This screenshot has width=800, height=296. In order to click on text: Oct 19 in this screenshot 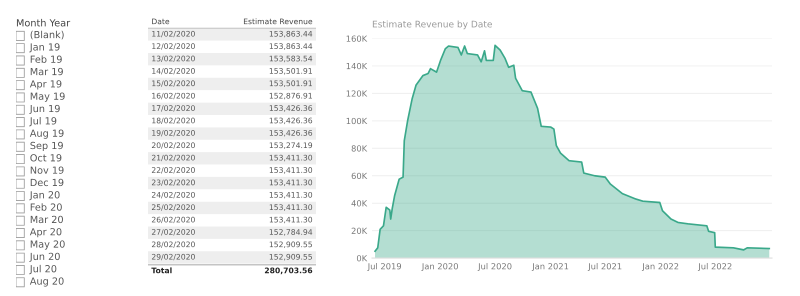, I will do `click(46, 158)`.